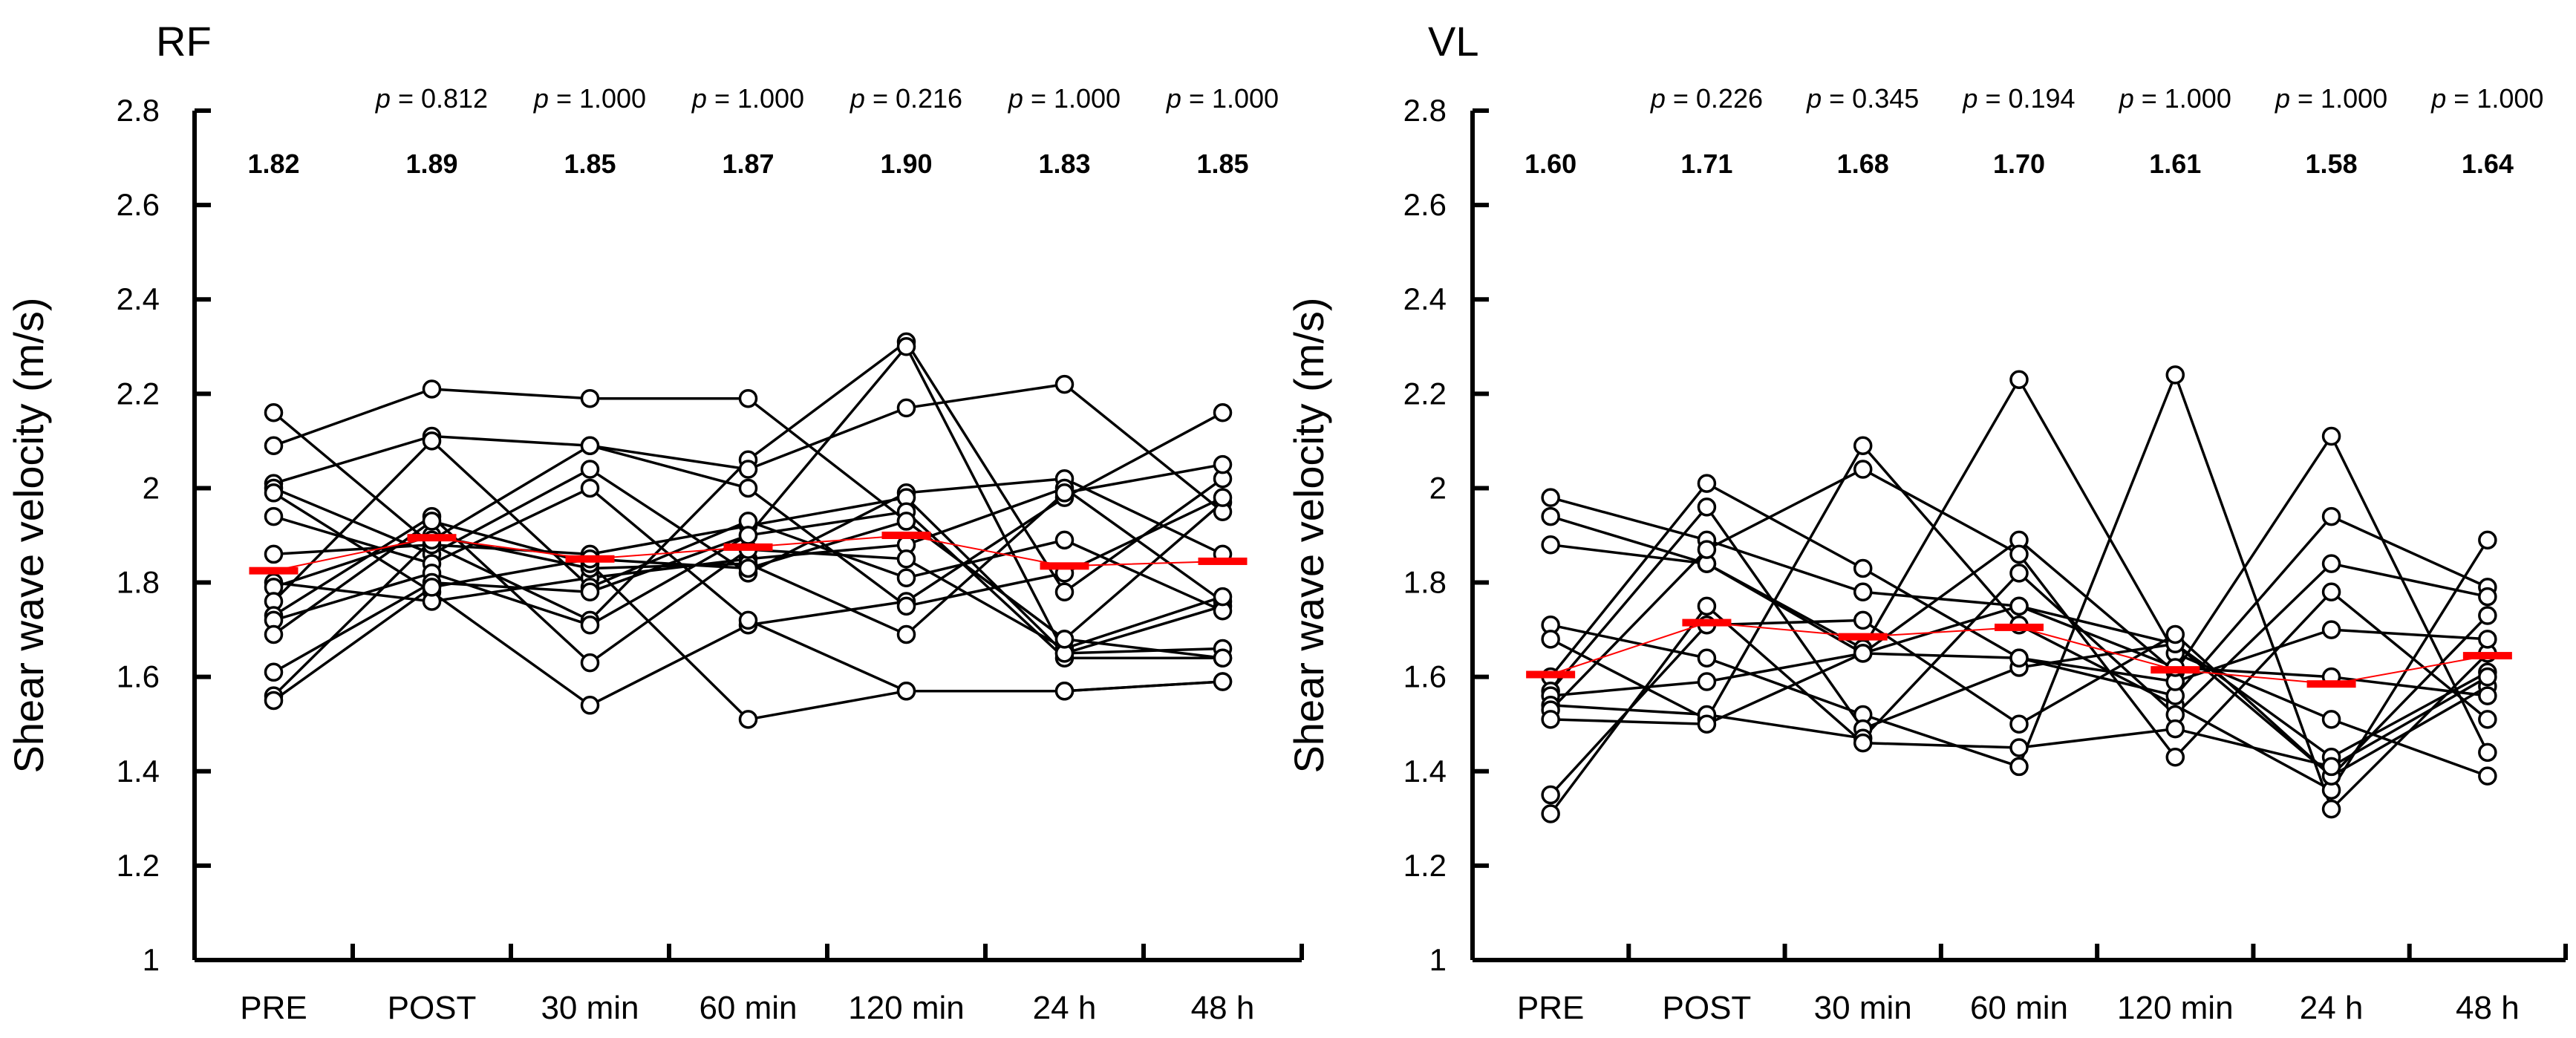 This screenshot has height=1038, width=2576. Describe the element at coordinates (1706, 98) in the screenshot. I see `p-value-label: p = 0.226` at that location.